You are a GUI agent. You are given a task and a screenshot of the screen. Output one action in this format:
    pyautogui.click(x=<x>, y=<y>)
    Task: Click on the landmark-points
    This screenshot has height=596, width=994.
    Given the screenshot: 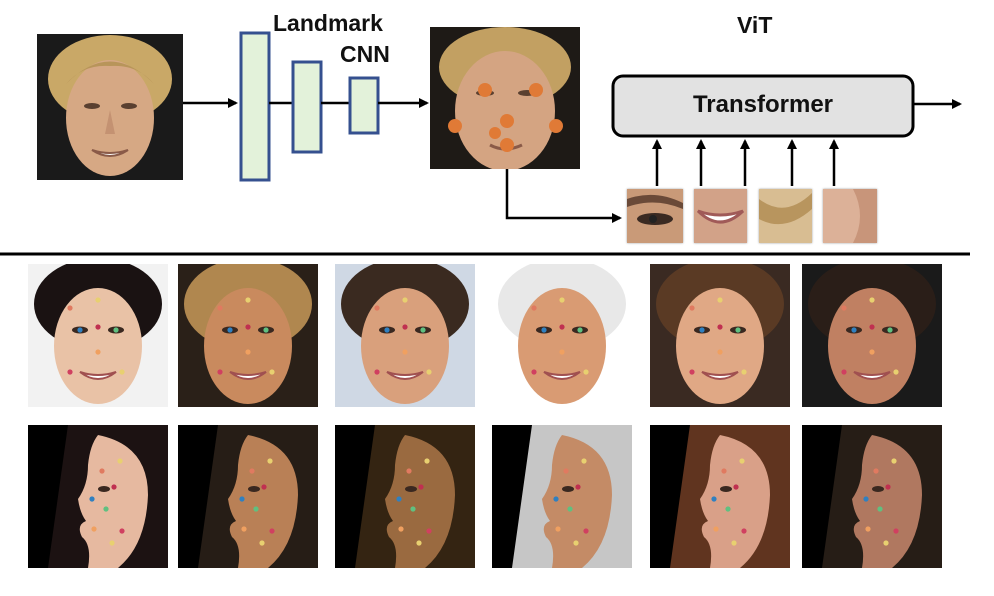 What is the action you would take?
    pyautogui.click(x=505, y=117)
    